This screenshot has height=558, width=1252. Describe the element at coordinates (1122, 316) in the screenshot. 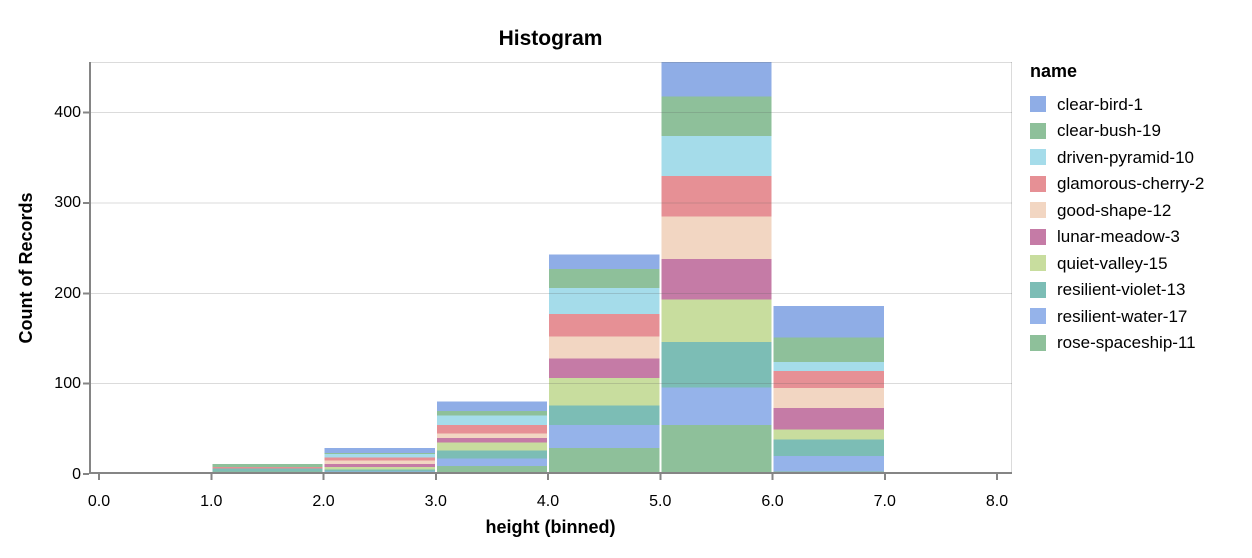

I see `legend-item-label: resilient-water-17` at that location.